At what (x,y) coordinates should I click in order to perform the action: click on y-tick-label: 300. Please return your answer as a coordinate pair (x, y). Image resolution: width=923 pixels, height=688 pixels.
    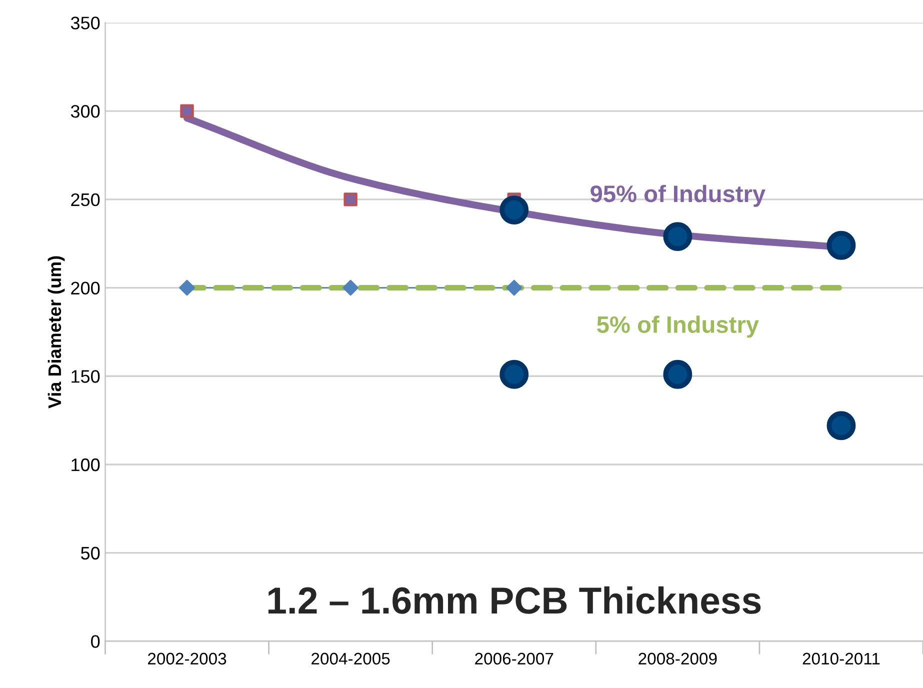
    Looking at the image, I should click on (85, 111).